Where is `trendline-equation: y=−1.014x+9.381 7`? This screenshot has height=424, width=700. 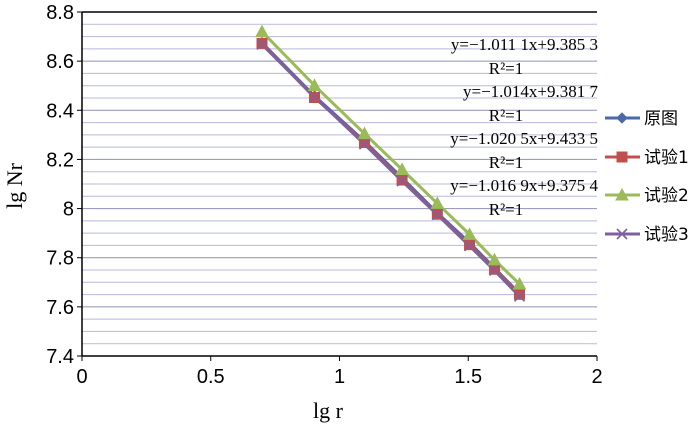
trendline-equation: y=−1.014x+9.381 7 is located at coordinates (531, 91).